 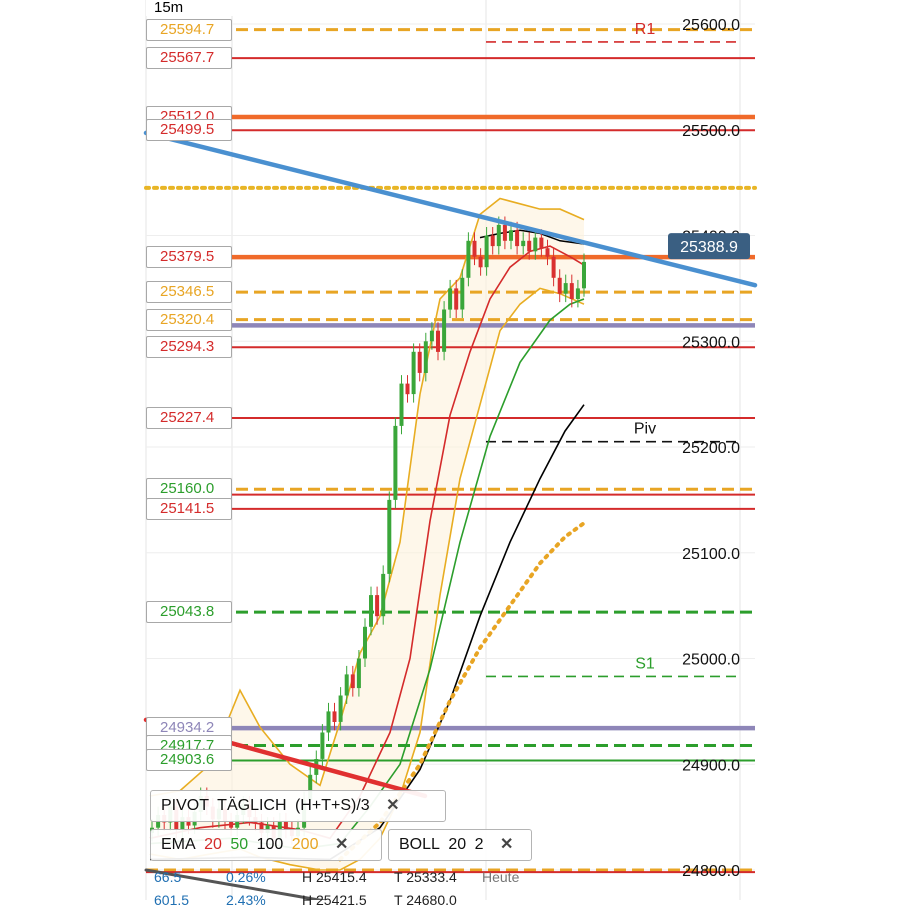 I want to click on ema-legend-name: EMA, so click(x=178, y=844).